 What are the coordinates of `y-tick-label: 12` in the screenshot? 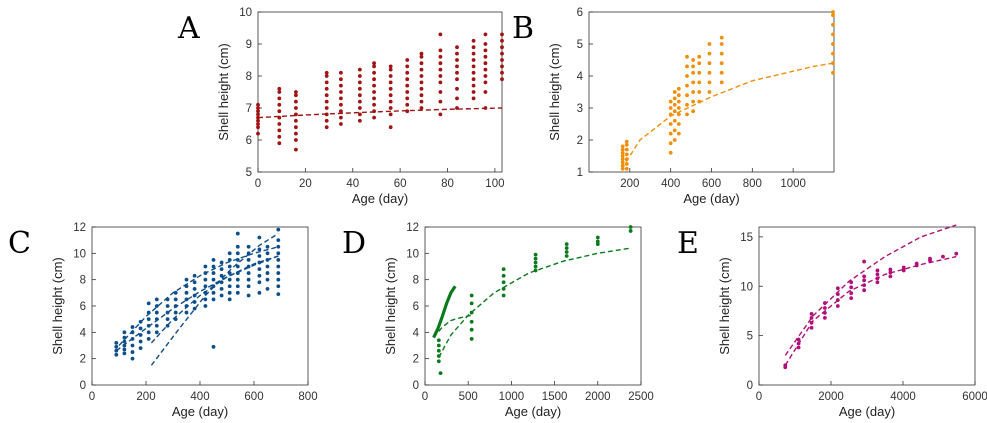 It's located at (79, 228).